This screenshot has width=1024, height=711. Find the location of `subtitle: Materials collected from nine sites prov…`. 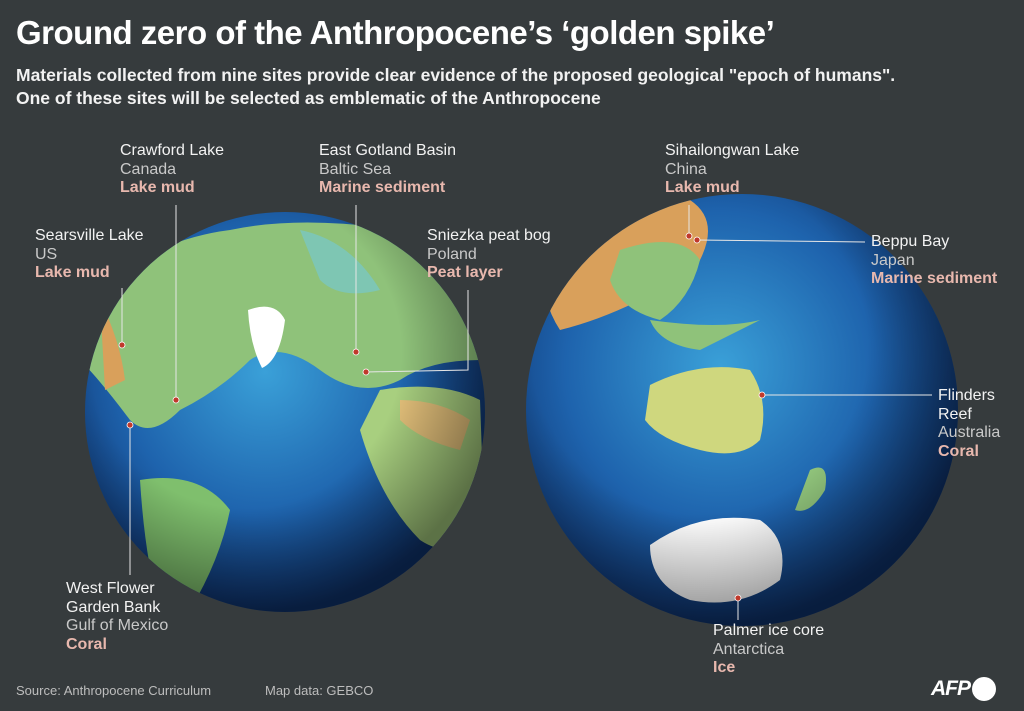

subtitle: Materials collected from nine sites prov… is located at coordinates (455, 87).